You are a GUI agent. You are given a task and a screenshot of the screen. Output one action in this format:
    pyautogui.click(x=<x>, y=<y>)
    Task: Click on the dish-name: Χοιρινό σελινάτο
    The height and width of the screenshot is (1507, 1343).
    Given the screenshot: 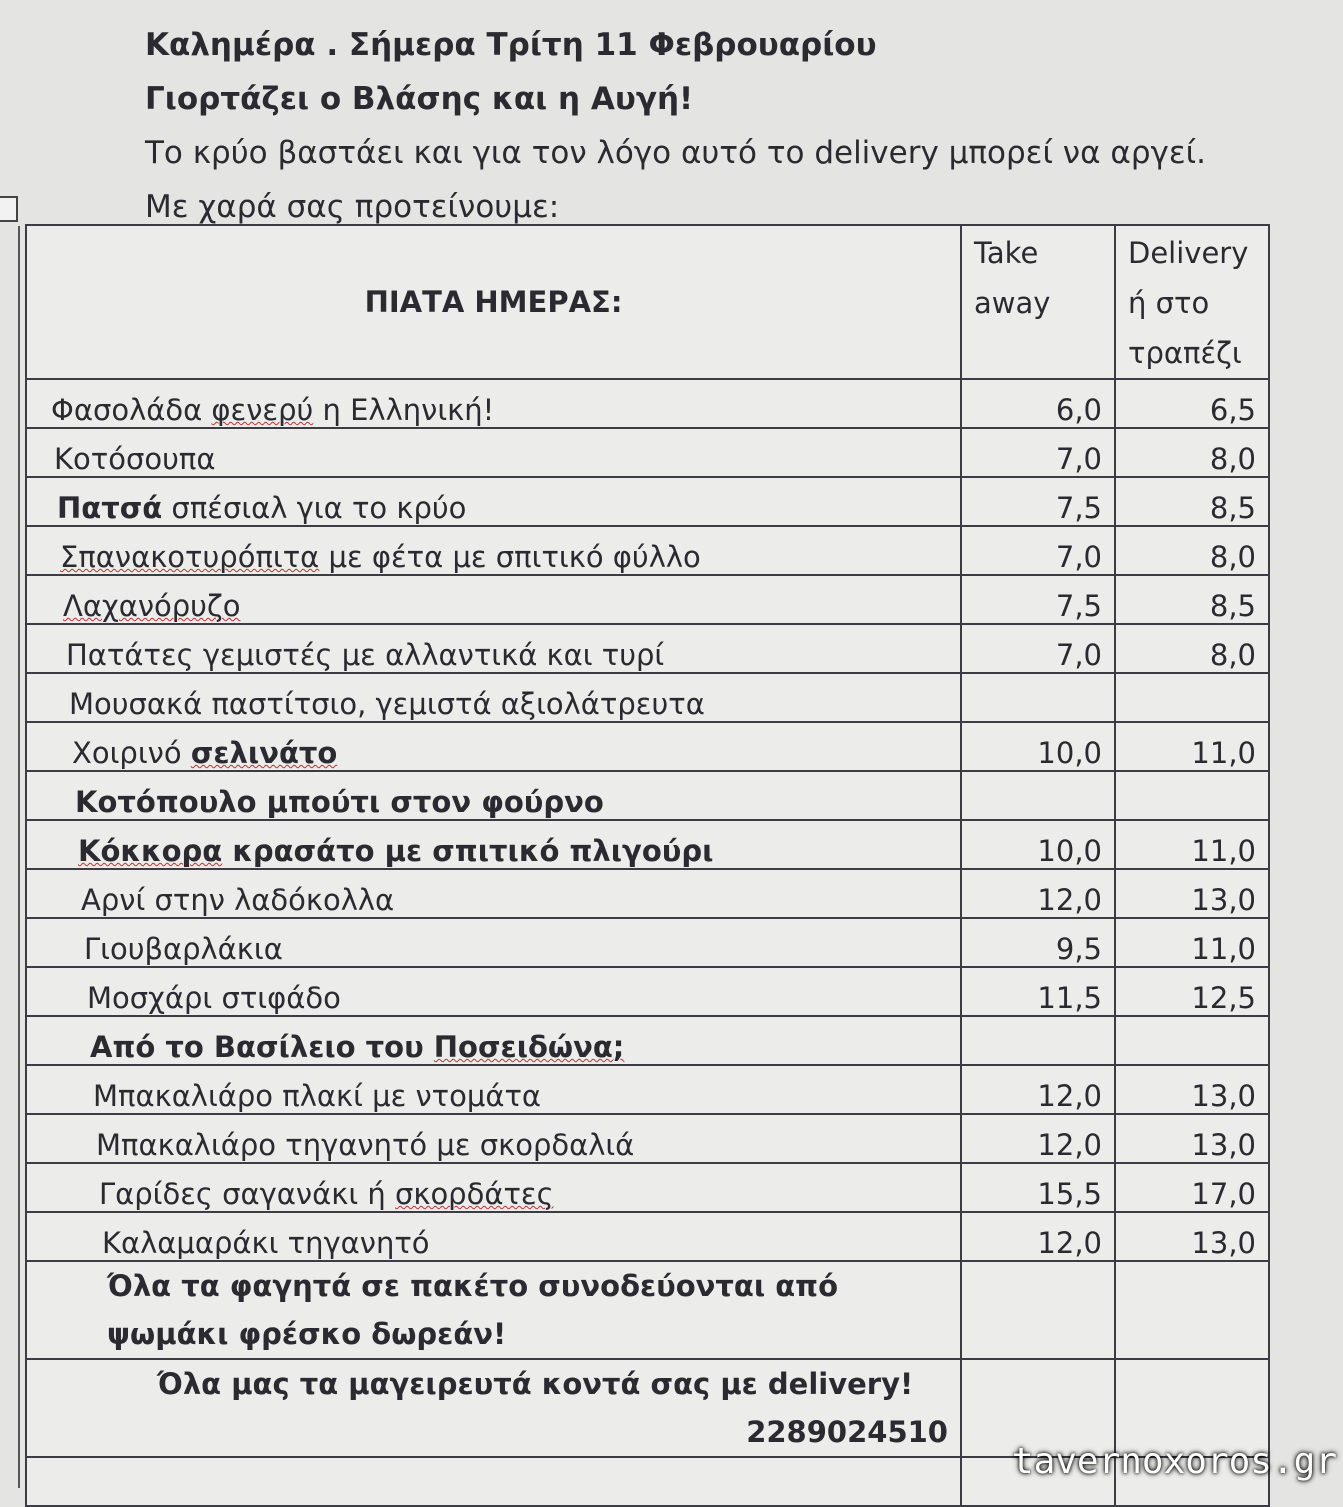 What is the action you would take?
    pyautogui.click(x=493, y=746)
    